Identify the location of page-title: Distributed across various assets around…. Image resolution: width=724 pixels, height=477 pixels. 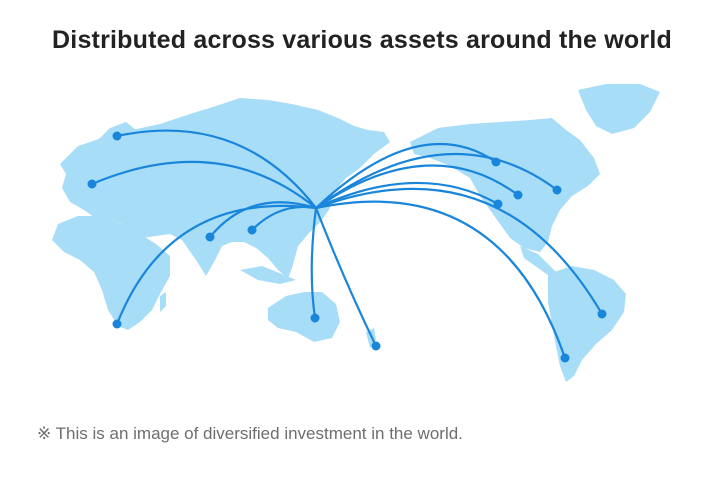
(362, 40).